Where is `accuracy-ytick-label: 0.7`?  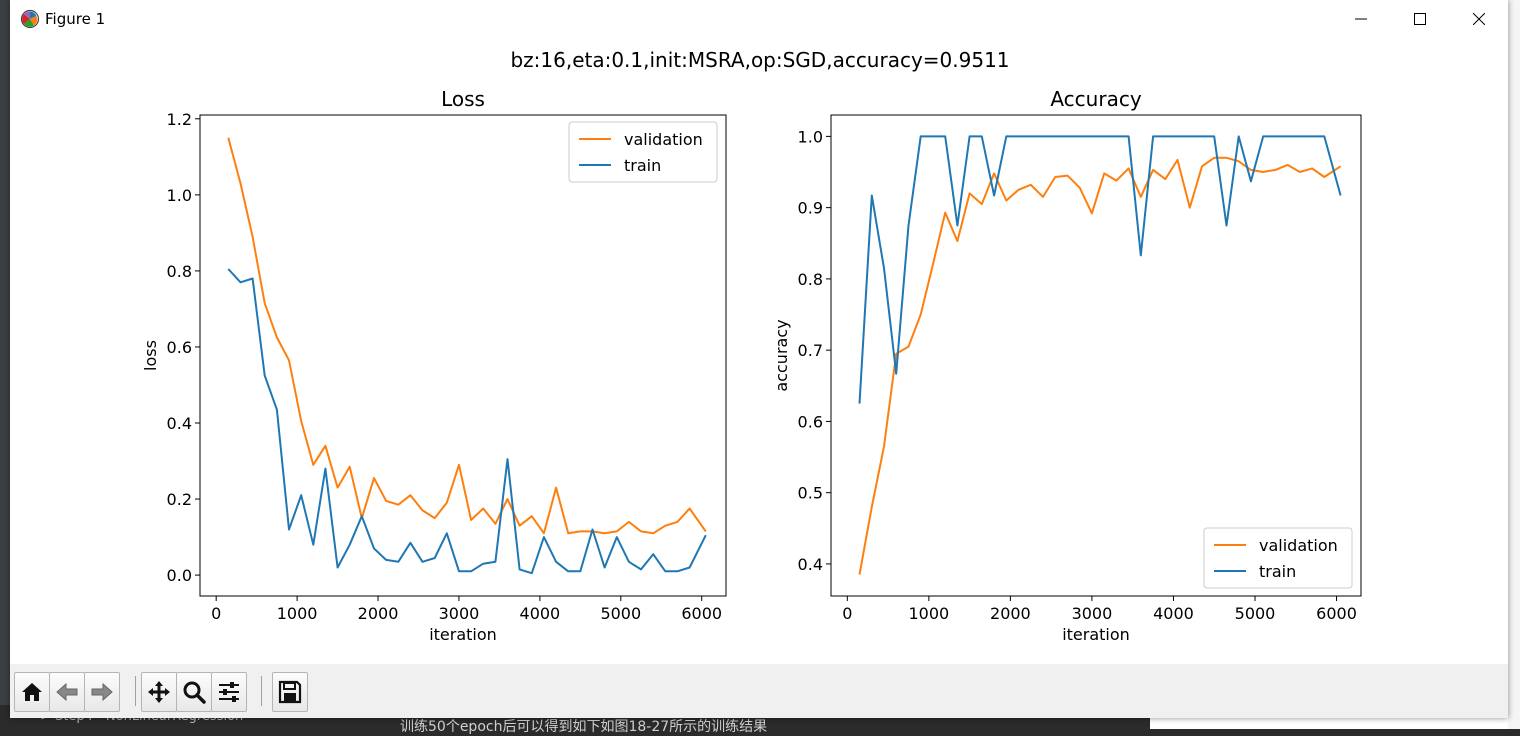
accuracy-ytick-label: 0.7 is located at coordinates (810, 350).